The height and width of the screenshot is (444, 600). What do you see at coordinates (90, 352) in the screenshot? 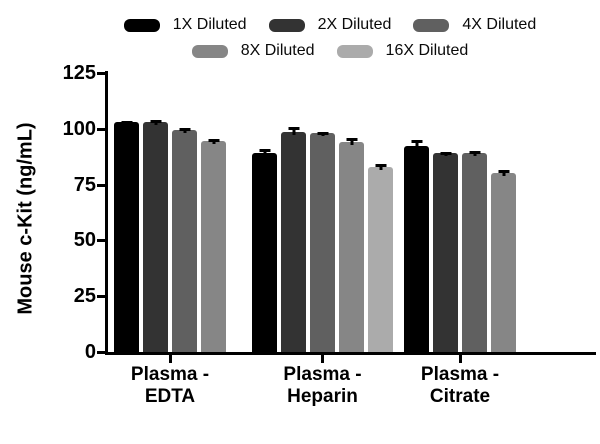
I see `y-tick-label: 0` at bounding box center [90, 352].